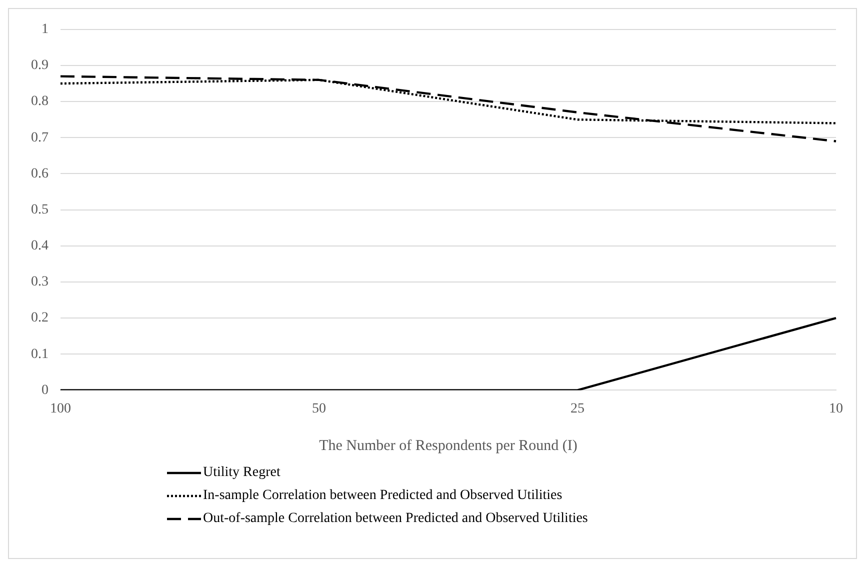 This screenshot has height=569, width=867. I want to click on y-tick-label: 0.7, so click(39, 138).